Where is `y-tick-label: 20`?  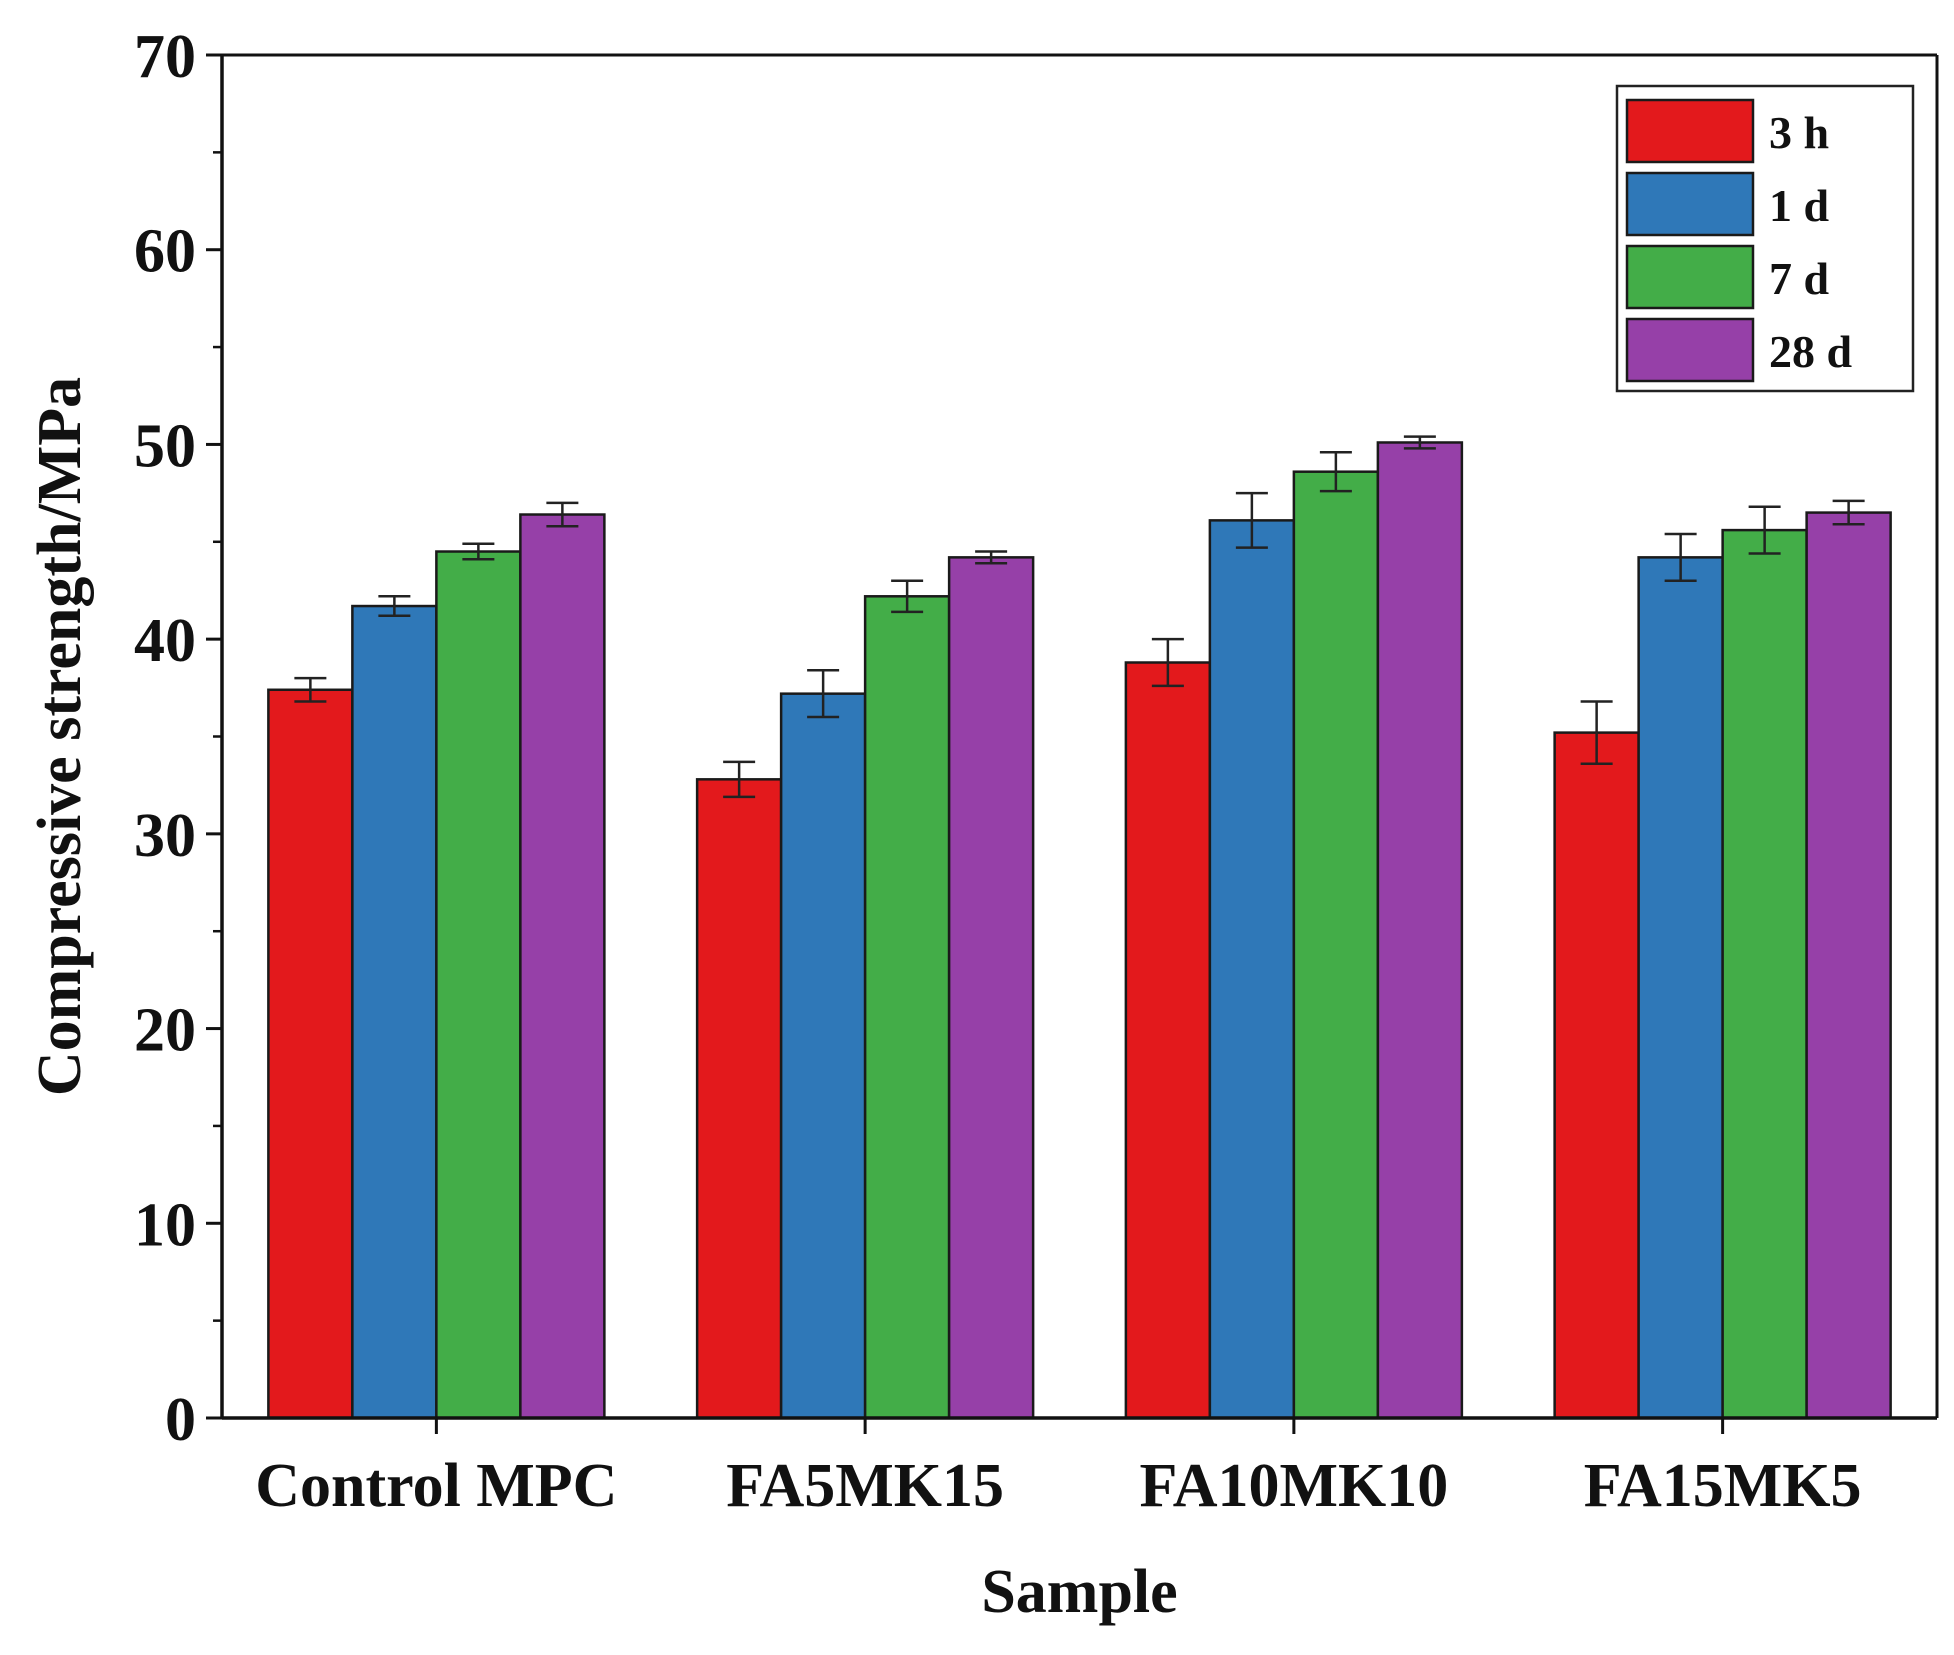 y-tick-label: 20 is located at coordinates (165, 1031).